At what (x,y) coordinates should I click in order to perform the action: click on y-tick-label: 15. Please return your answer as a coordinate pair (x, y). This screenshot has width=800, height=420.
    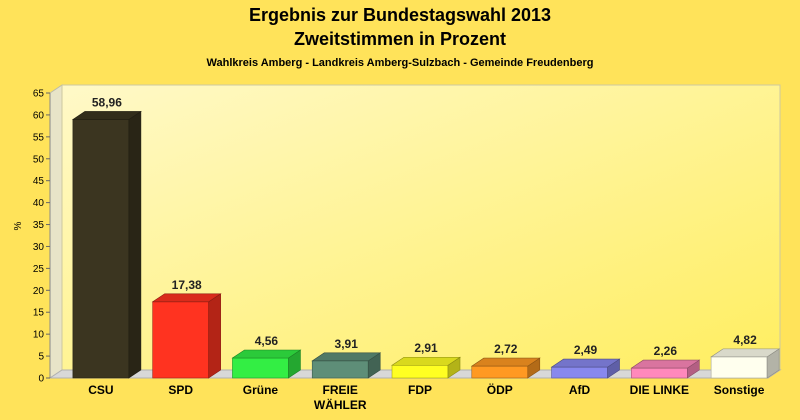
    Looking at the image, I should click on (39, 313).